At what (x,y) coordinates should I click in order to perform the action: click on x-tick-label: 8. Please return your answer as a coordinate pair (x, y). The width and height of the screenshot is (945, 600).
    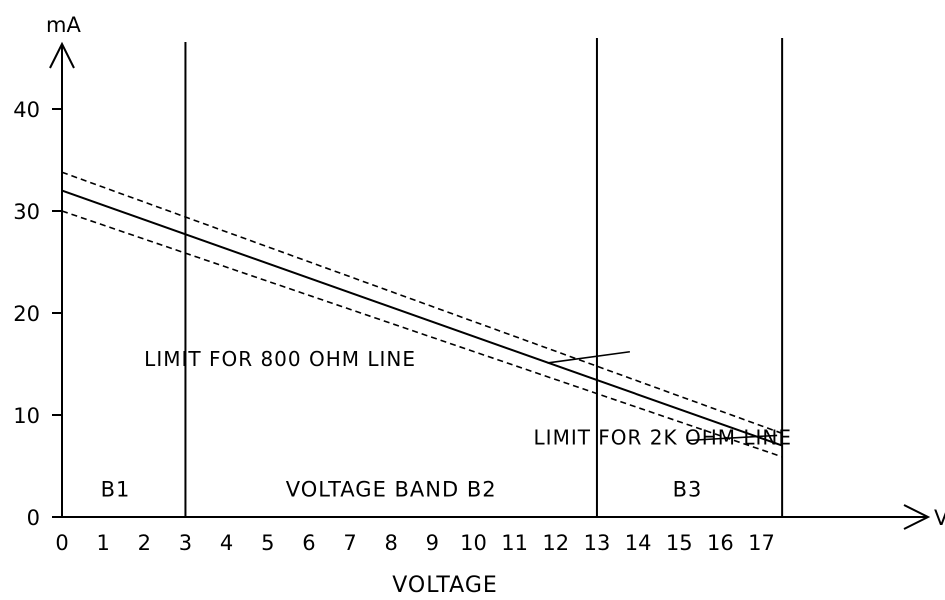
    Looking at the image, I should click on (391, 543).